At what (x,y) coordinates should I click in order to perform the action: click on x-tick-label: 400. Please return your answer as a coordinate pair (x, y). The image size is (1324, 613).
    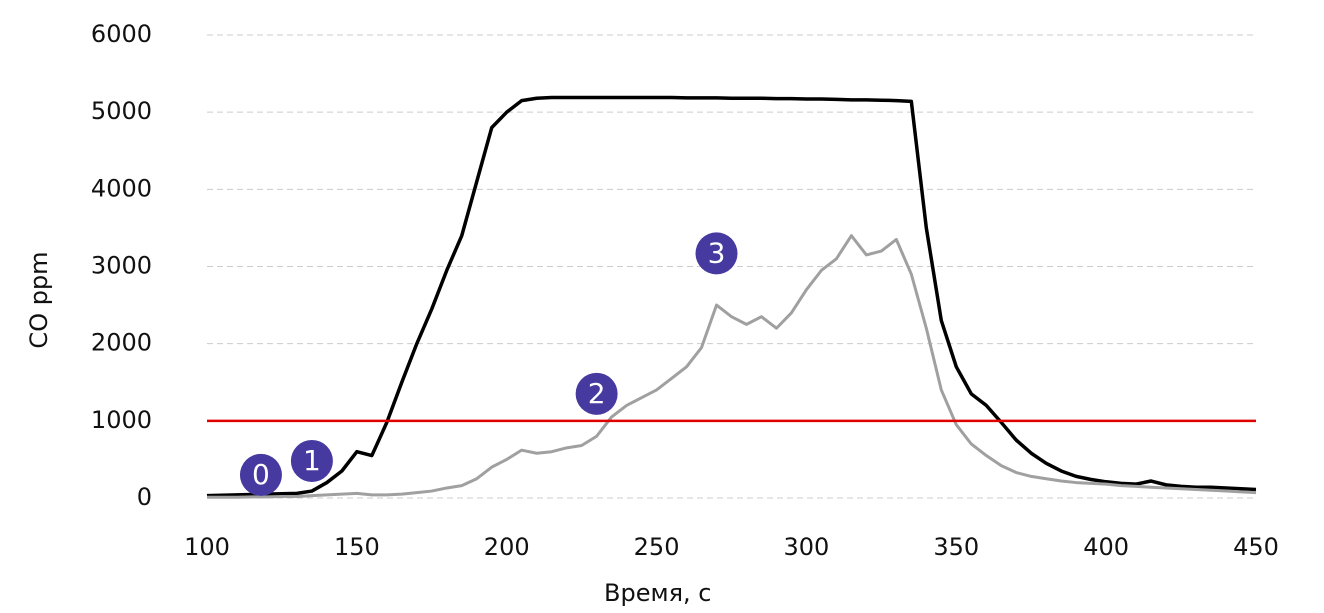
    Looking at the image, I should click on (1106, 547).